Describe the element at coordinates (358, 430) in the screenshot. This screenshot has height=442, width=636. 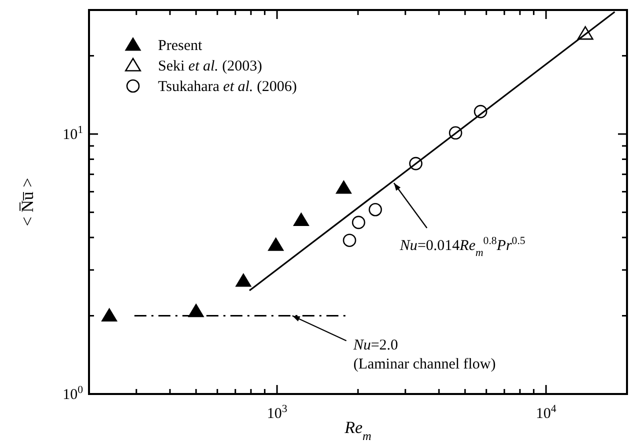
I see `x-axis-title: Re$_{m}$` at that location.